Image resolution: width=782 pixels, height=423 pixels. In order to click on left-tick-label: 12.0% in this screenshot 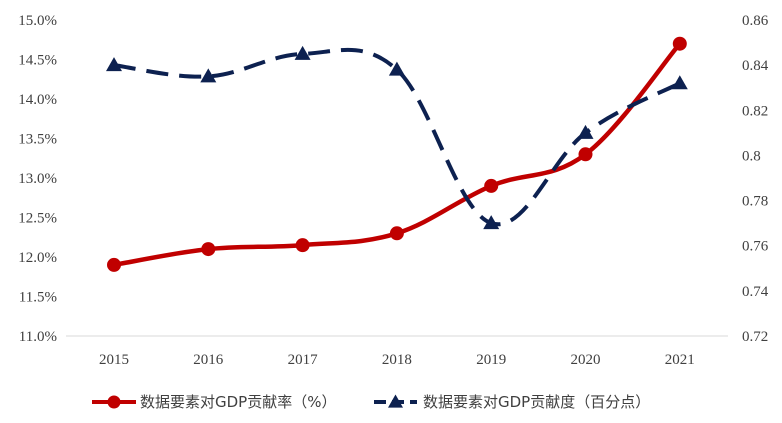, I will do `click(37, 258)`.